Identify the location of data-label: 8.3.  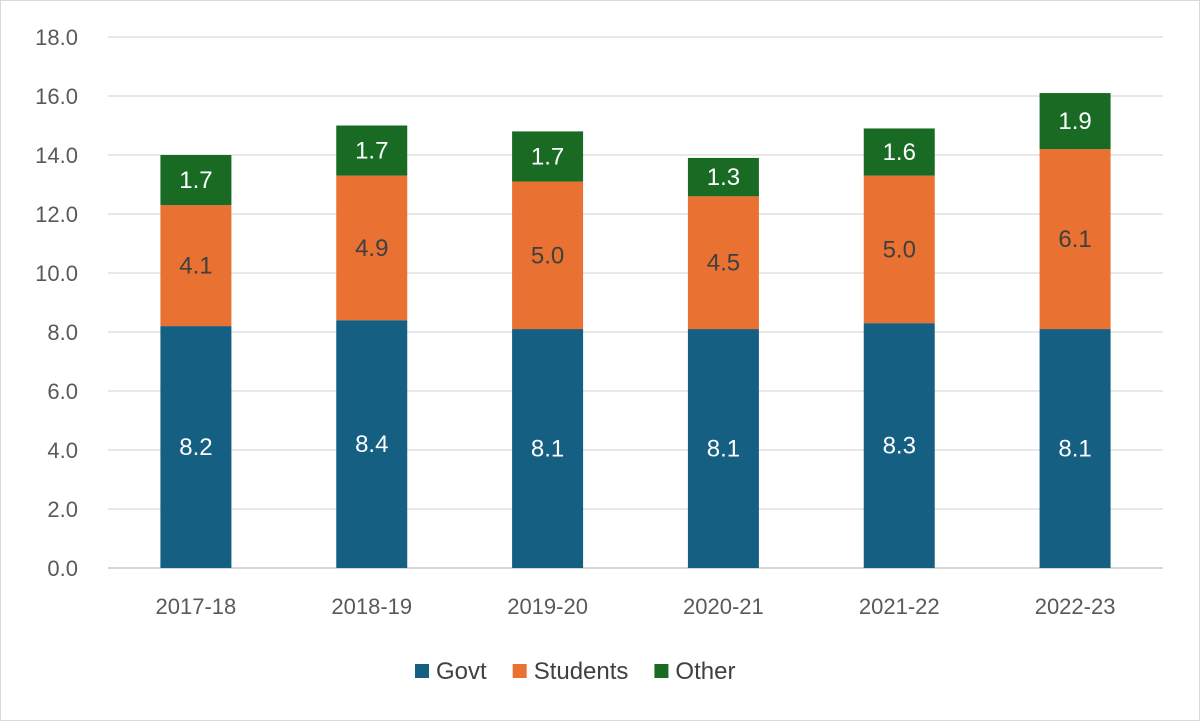
(899, 446).